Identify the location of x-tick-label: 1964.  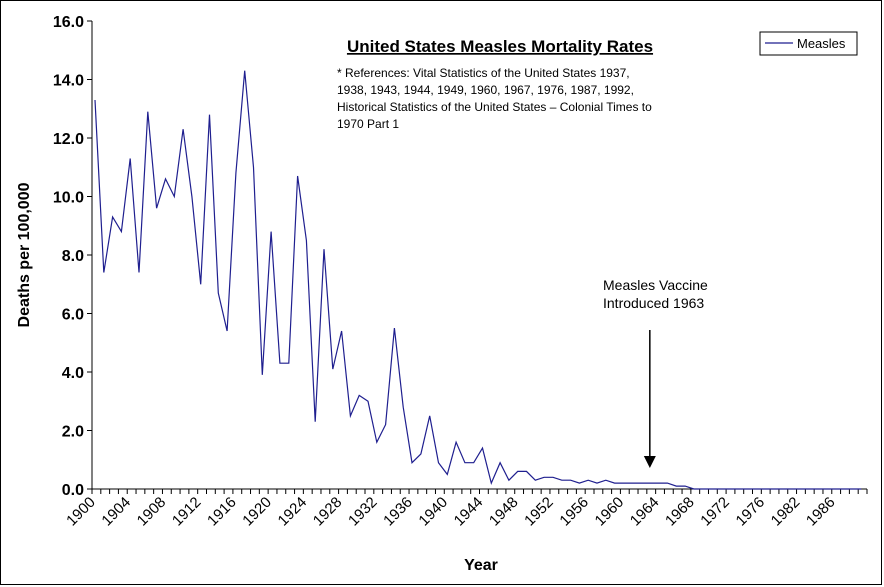
(645, 512).